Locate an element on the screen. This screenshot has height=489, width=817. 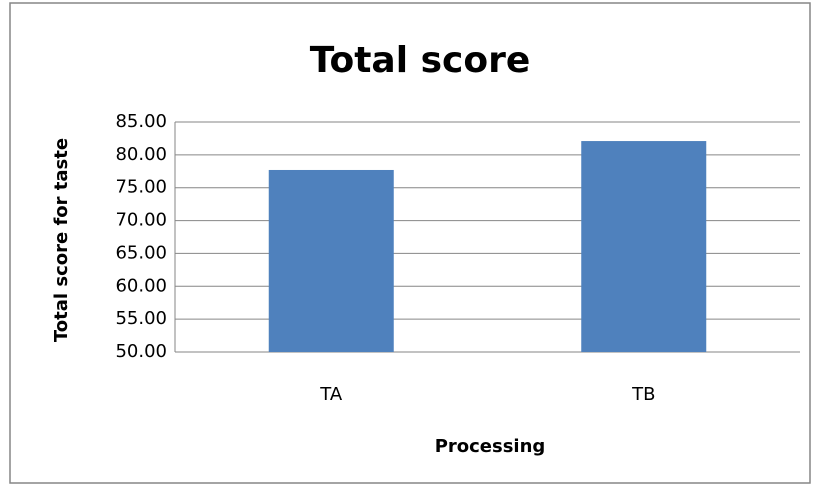
chart-title: Total score is located at coordinates (420, 60).